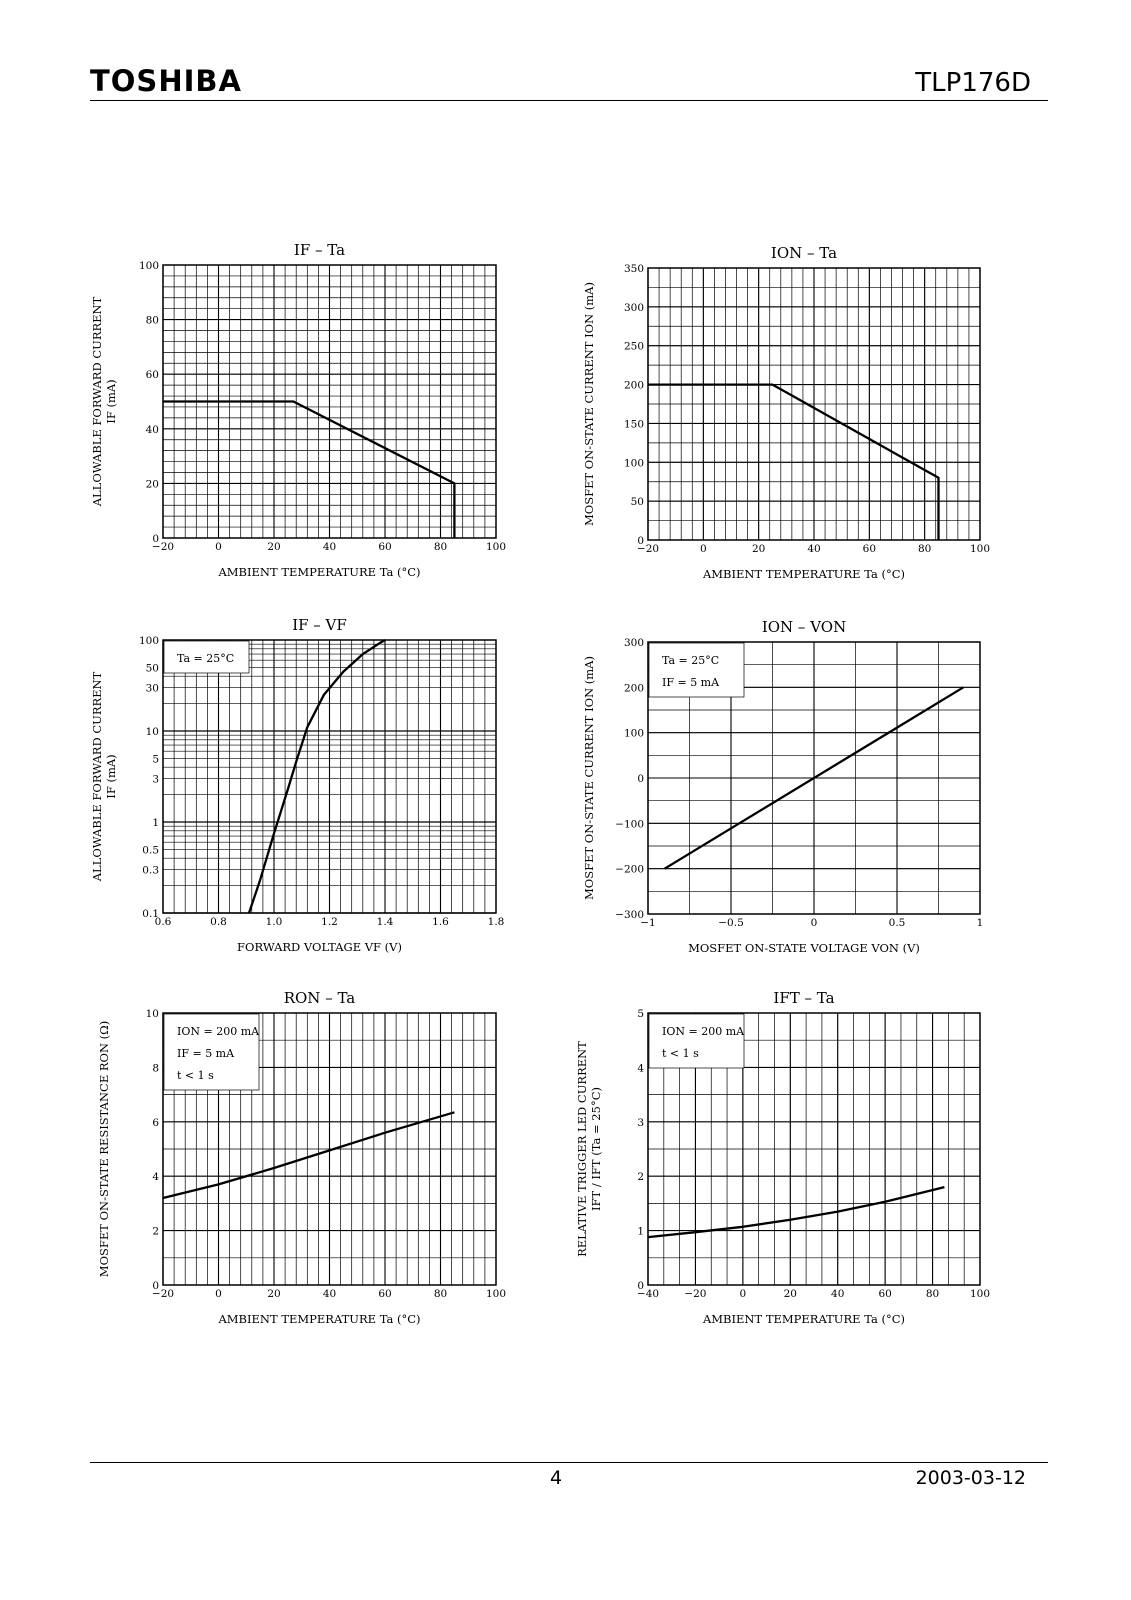  What do you see at coordinates (152, 484) in the screenshot?
I see `y-tick-label: 20` at bounding box center [152, 484].